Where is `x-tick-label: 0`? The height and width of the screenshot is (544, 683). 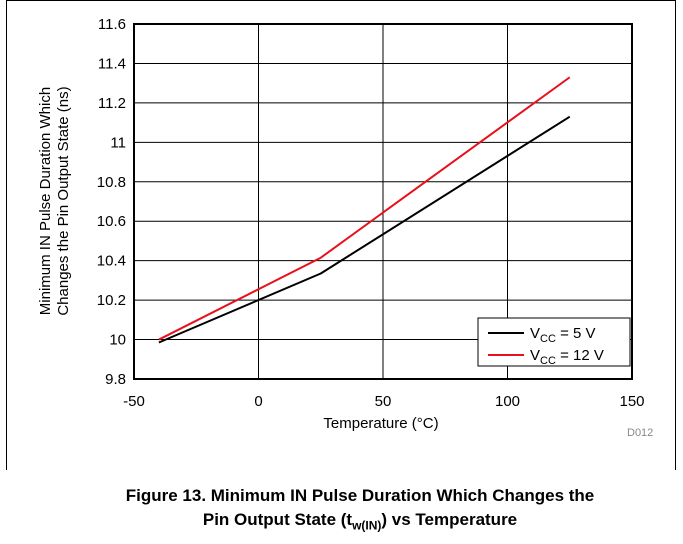 x-tick-label: 0 is located at coordinates (258, 401).